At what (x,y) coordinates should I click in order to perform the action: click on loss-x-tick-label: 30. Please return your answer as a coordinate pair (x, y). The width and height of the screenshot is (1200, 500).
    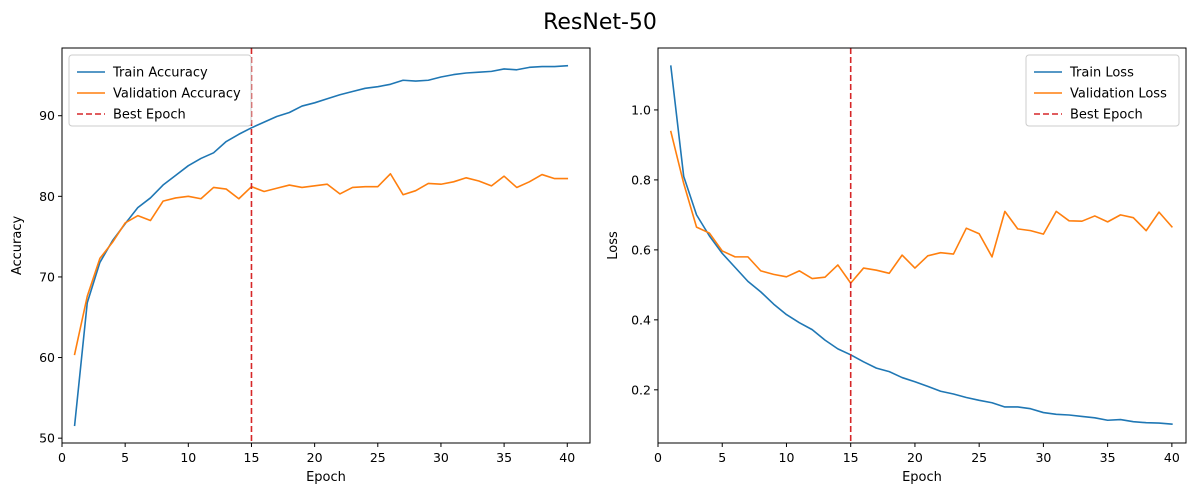
    Looking at the image, I should click on (1043, 457).